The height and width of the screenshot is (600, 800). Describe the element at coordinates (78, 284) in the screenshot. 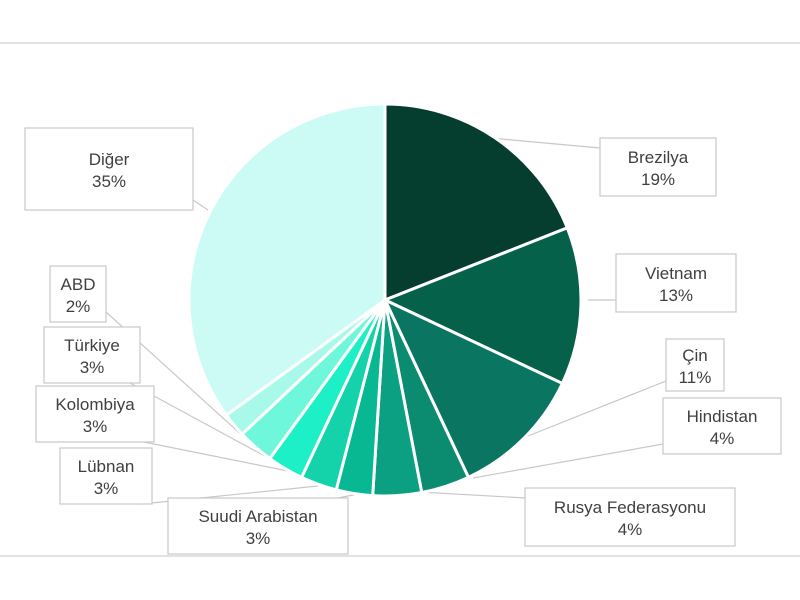

I see `slice-label: ABD` at that location.